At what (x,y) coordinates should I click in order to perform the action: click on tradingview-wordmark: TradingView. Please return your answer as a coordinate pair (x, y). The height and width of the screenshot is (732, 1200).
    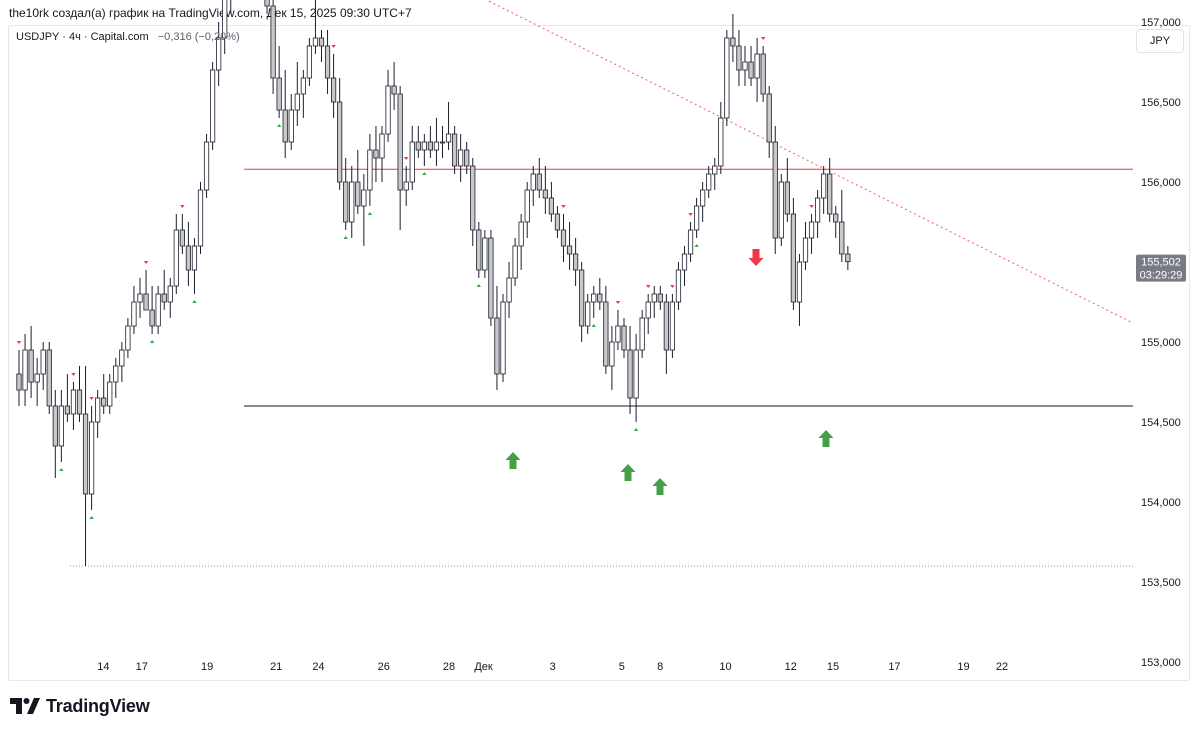
    Looking at the image, I should click on (98, 705).